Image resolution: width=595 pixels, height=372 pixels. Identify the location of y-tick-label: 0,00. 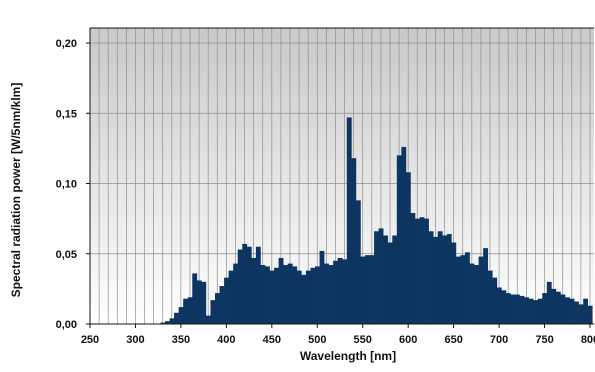
(66, 325).